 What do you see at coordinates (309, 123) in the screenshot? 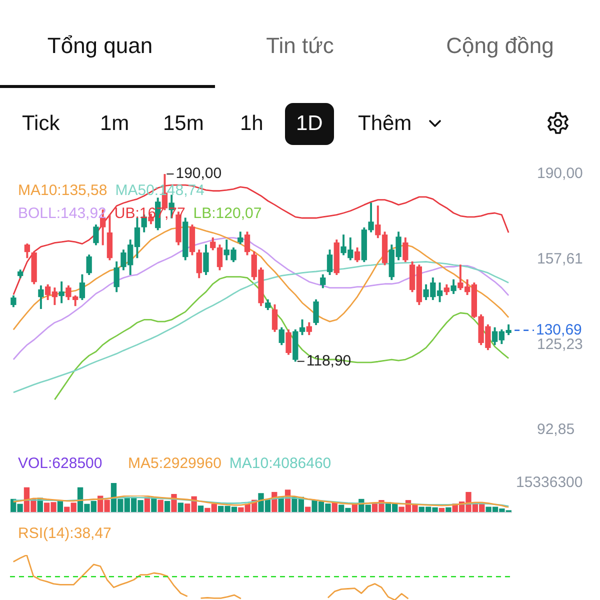
I see `text: 1D` at bounding box center [309, 123].